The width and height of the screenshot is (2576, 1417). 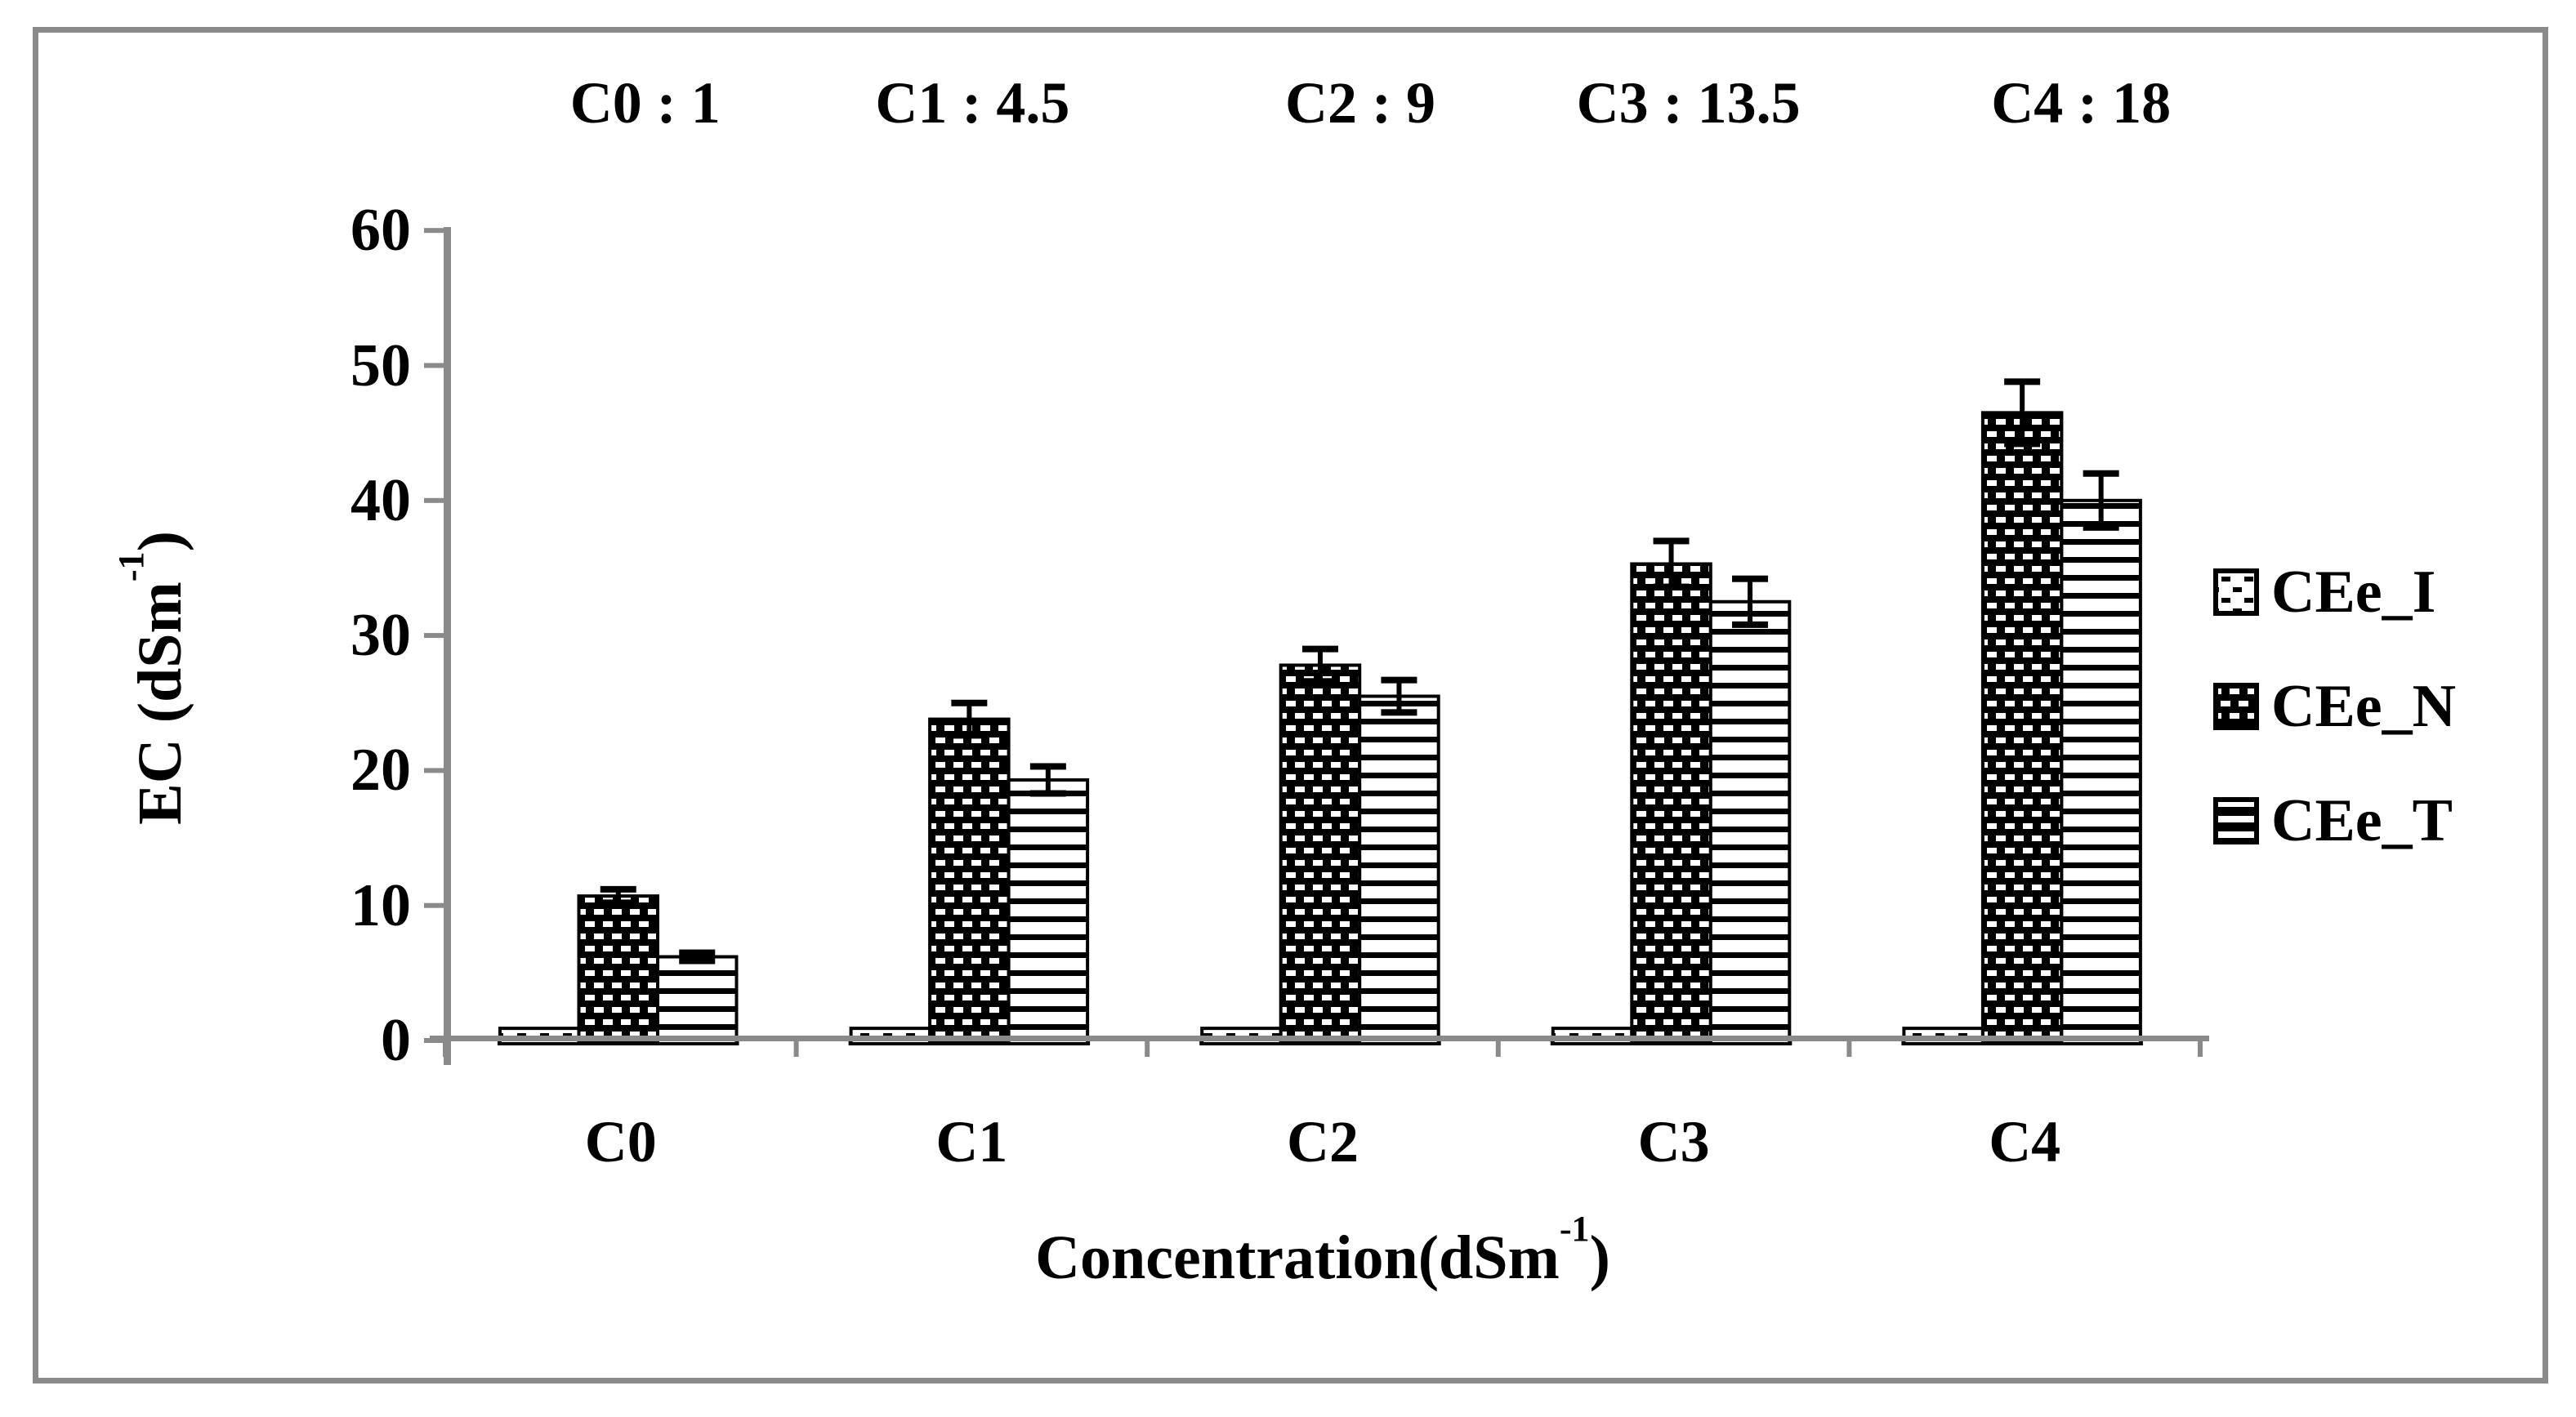 I want to click on y-axis-title-superscript: -1, so click(x=131, y=566).